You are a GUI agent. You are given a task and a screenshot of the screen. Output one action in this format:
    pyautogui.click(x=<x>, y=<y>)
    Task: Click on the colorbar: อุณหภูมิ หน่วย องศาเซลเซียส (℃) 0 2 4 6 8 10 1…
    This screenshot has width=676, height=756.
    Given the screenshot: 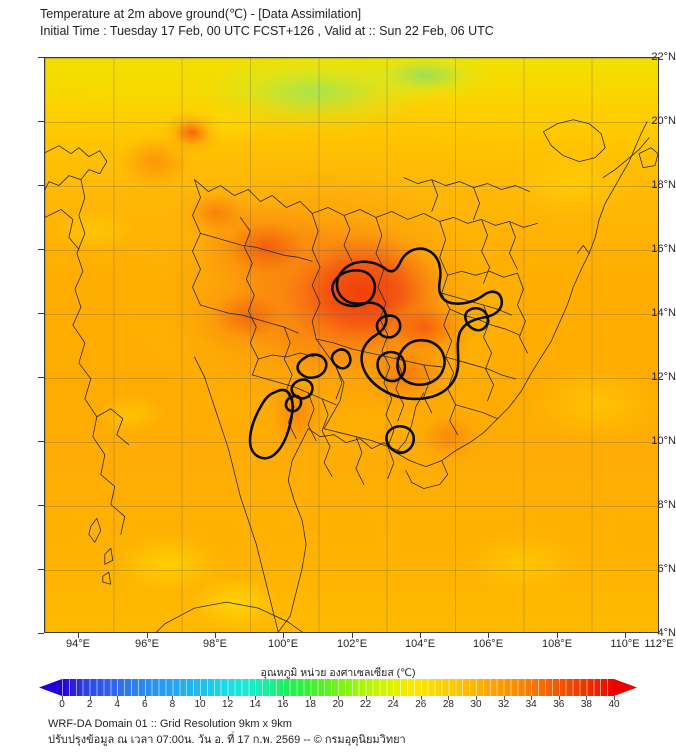 What is the action you would take?
    pyautogui.click(x=338, y=688)
    